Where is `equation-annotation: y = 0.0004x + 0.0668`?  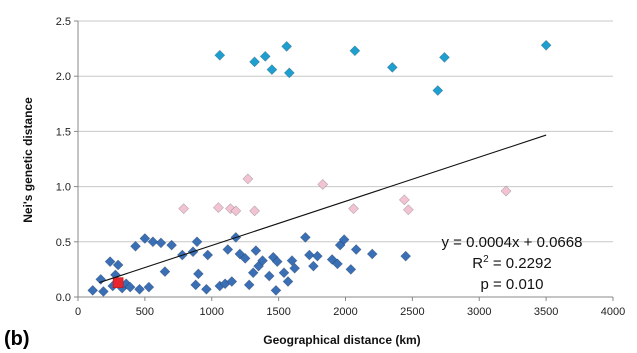 equation-annotation: y = 0.0004x + 0.0668 is located at coordinates (512, 242).